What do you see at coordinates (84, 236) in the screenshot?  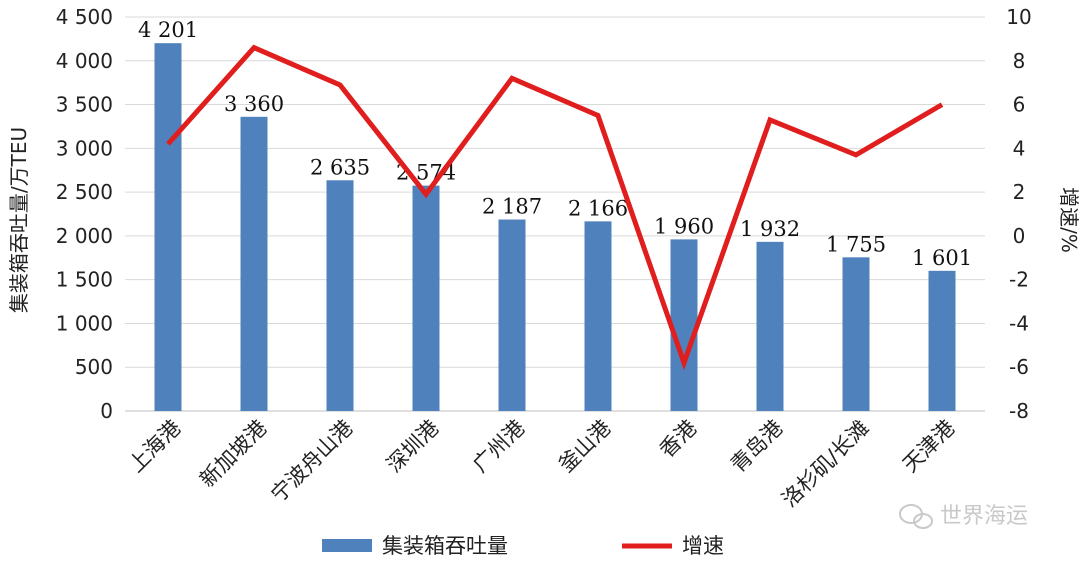 I see `left-tick-label: 2 000` at bounding box center [84, 236].